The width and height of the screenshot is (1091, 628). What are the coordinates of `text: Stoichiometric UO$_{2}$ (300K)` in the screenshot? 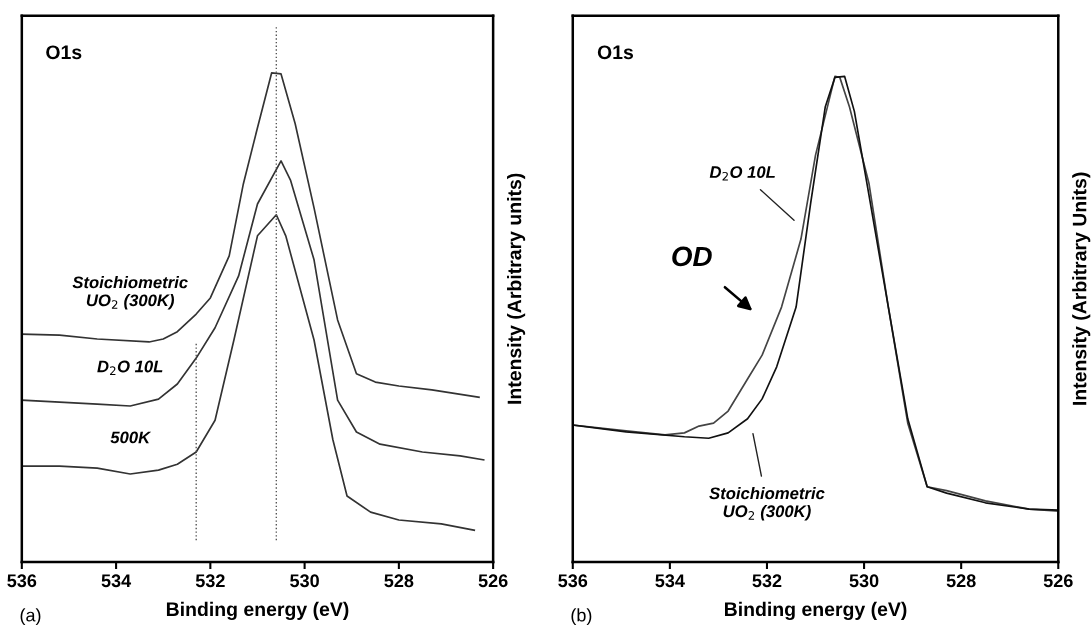 It's located at (767, 503).